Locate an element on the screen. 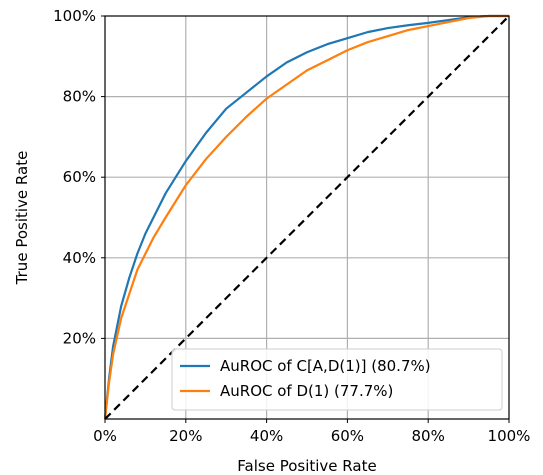  legend-box is located at coordinates (337, 379).